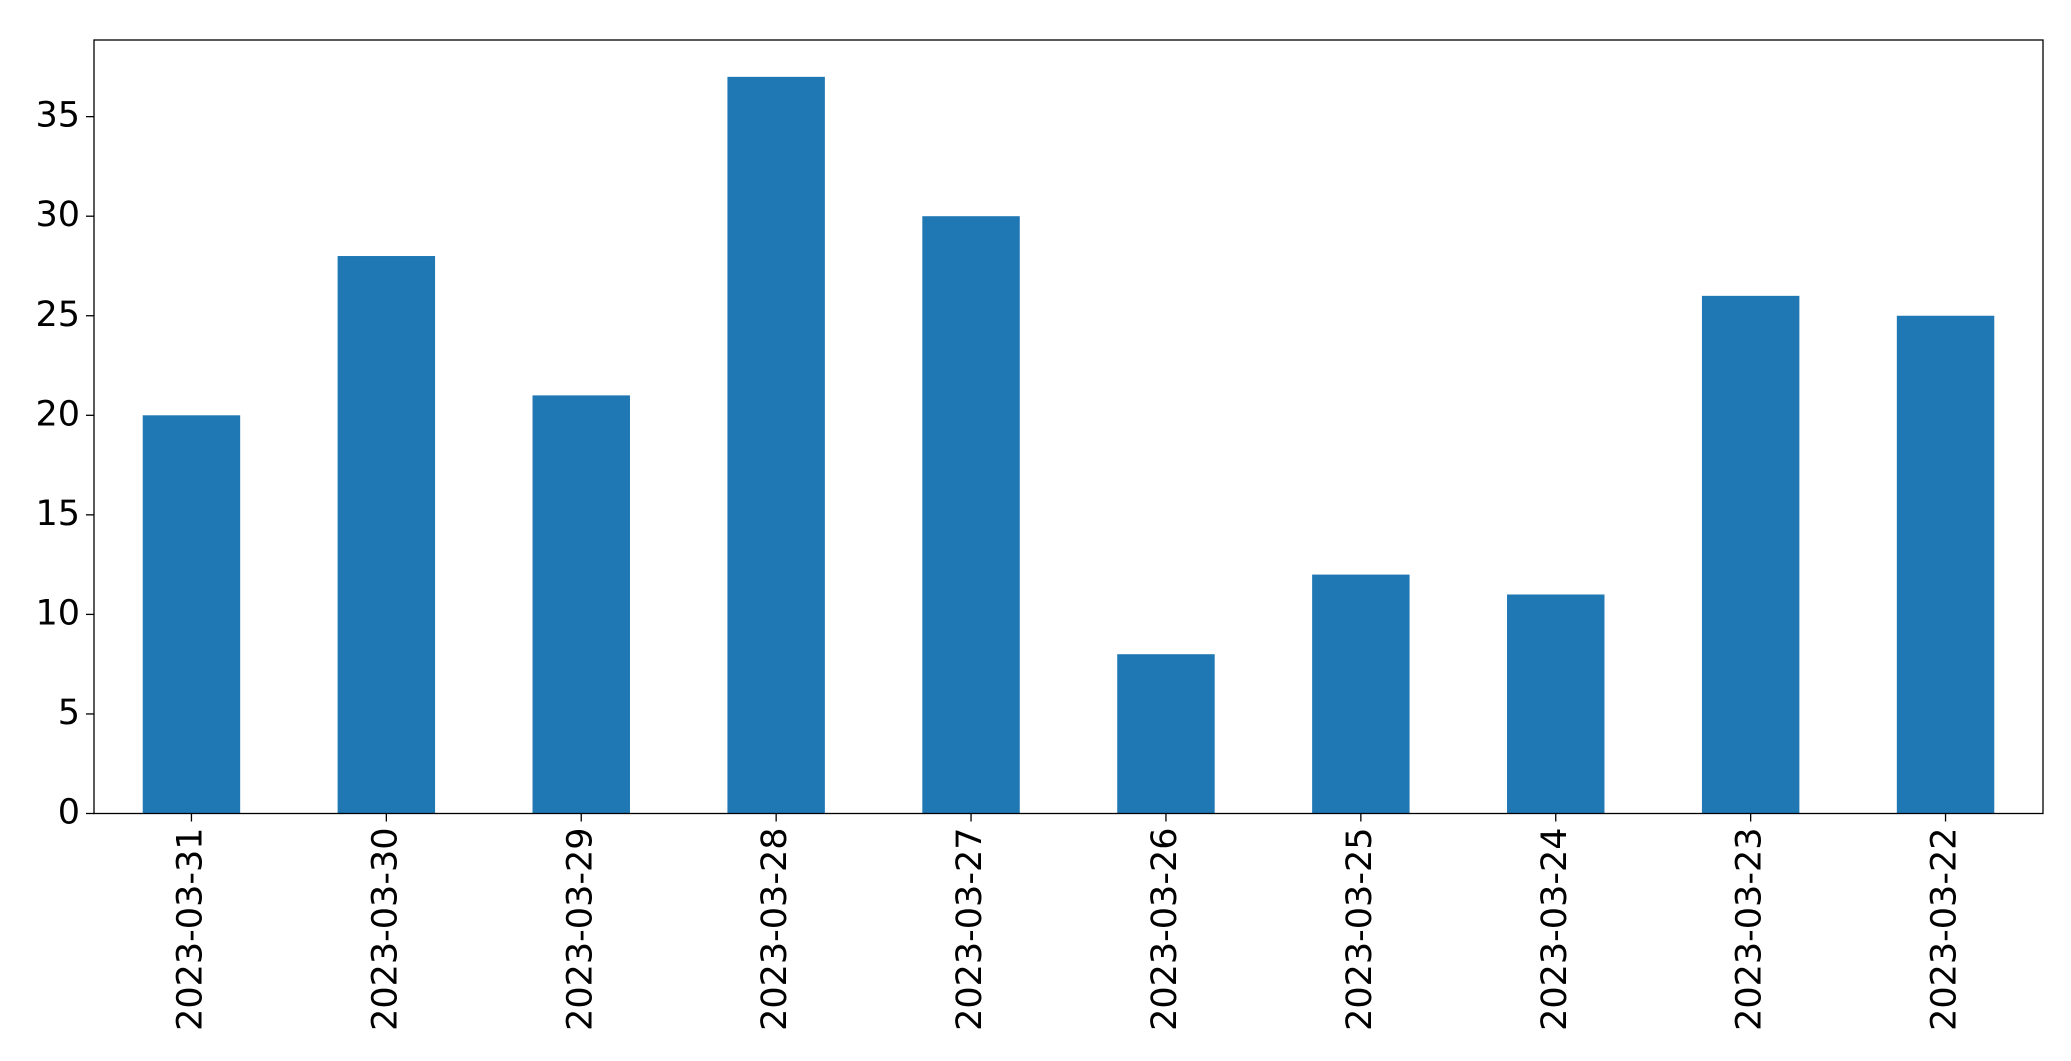 The image size is (2071, 1061). Describe the element at coordinates (57, 215) in the screenshot. I see `y-tick-label: 30` at that location.